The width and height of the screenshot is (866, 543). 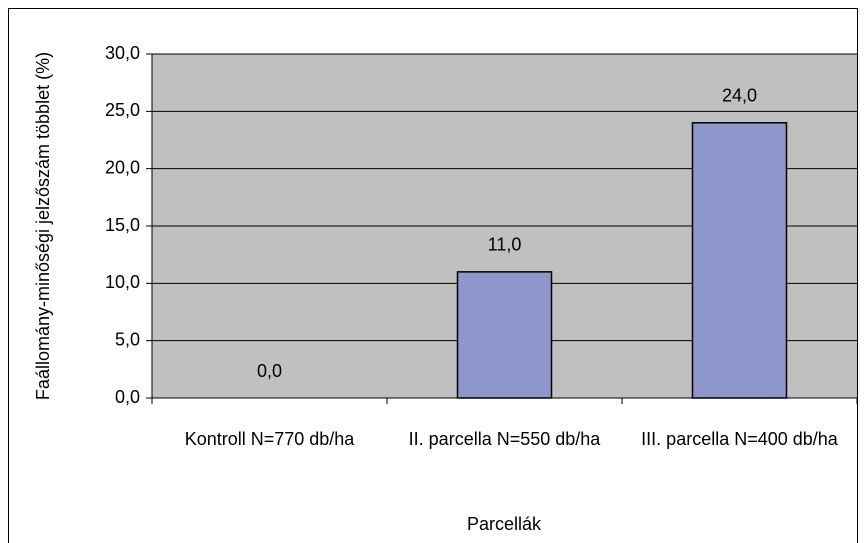 What do you see at coordinates (122, 282) in the screenshot?
I see `y-tick-label: 10,0` at bounding box center [122, 282].